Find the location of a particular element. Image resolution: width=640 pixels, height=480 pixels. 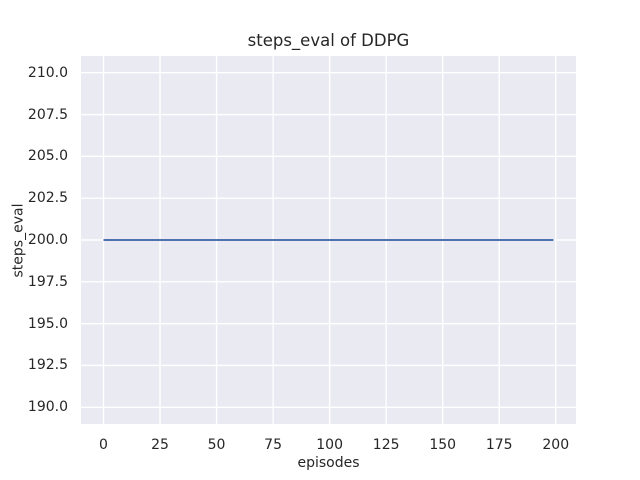

y-tick-label: 207.5 is located at coordinates (47, 114).